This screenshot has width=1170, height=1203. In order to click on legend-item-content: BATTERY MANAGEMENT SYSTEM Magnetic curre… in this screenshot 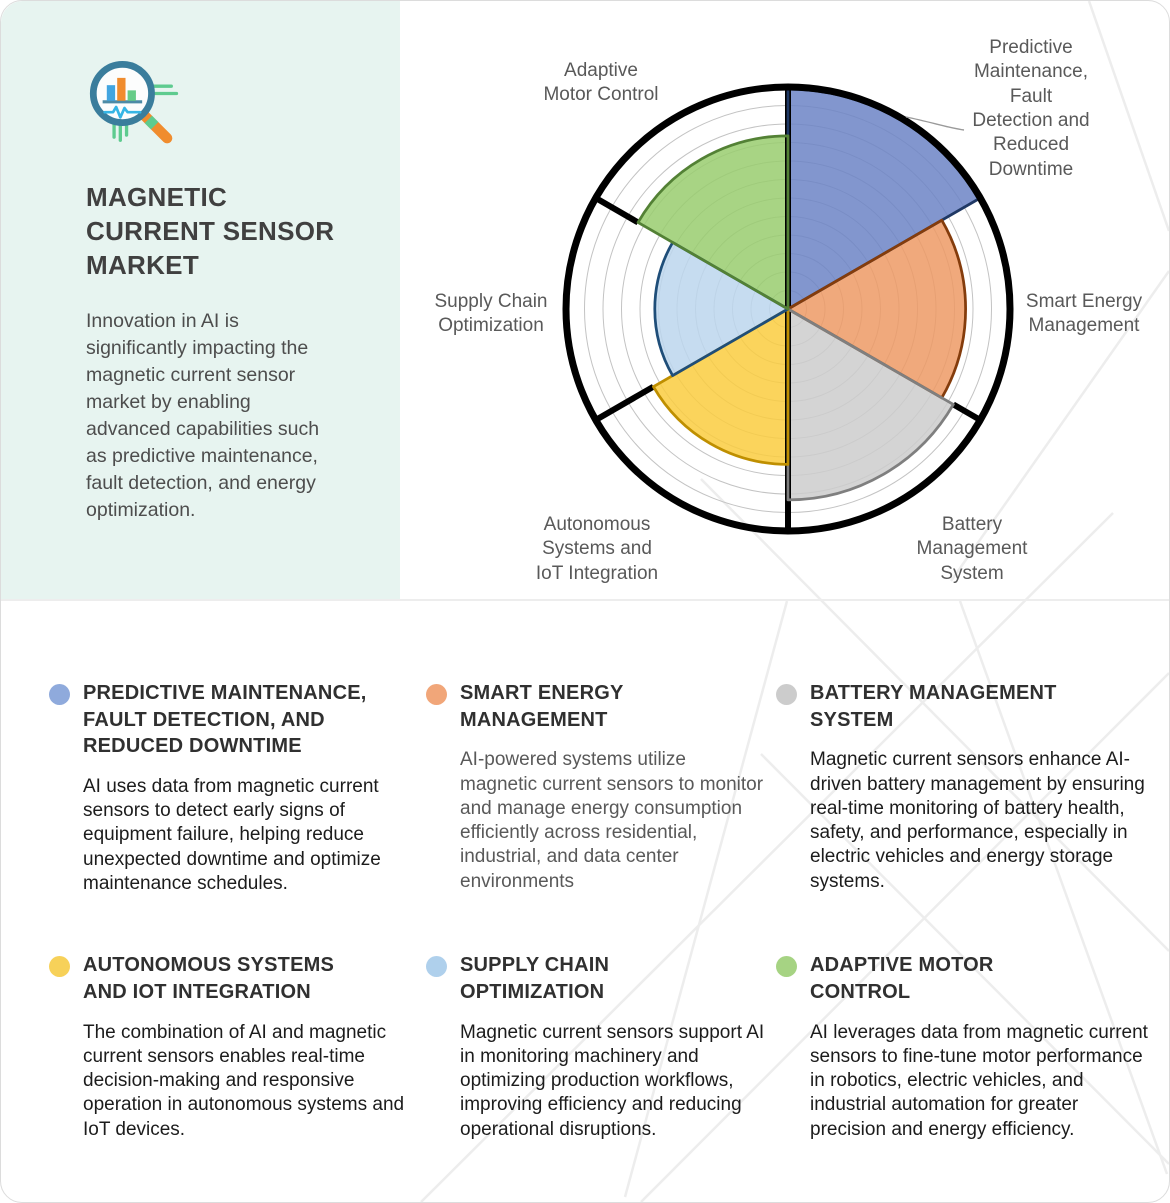, I will do `click(980, 787)`.